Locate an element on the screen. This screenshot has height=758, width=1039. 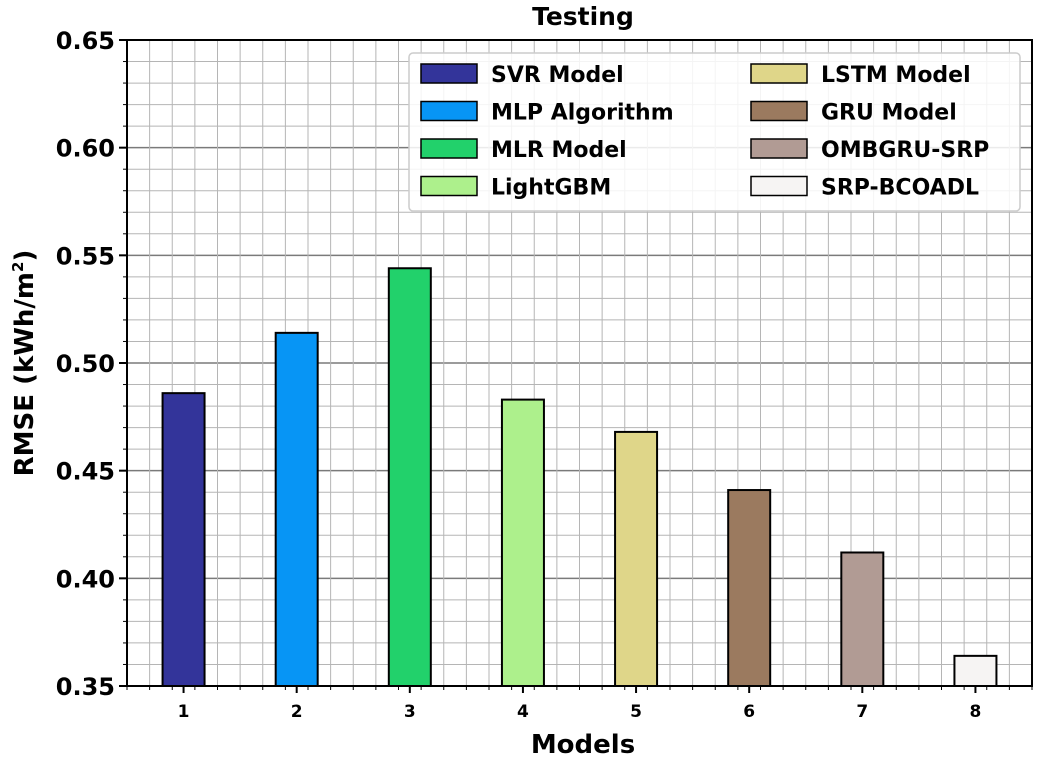
y-tick-label: 0.60 is located at coordinates (85, 149).